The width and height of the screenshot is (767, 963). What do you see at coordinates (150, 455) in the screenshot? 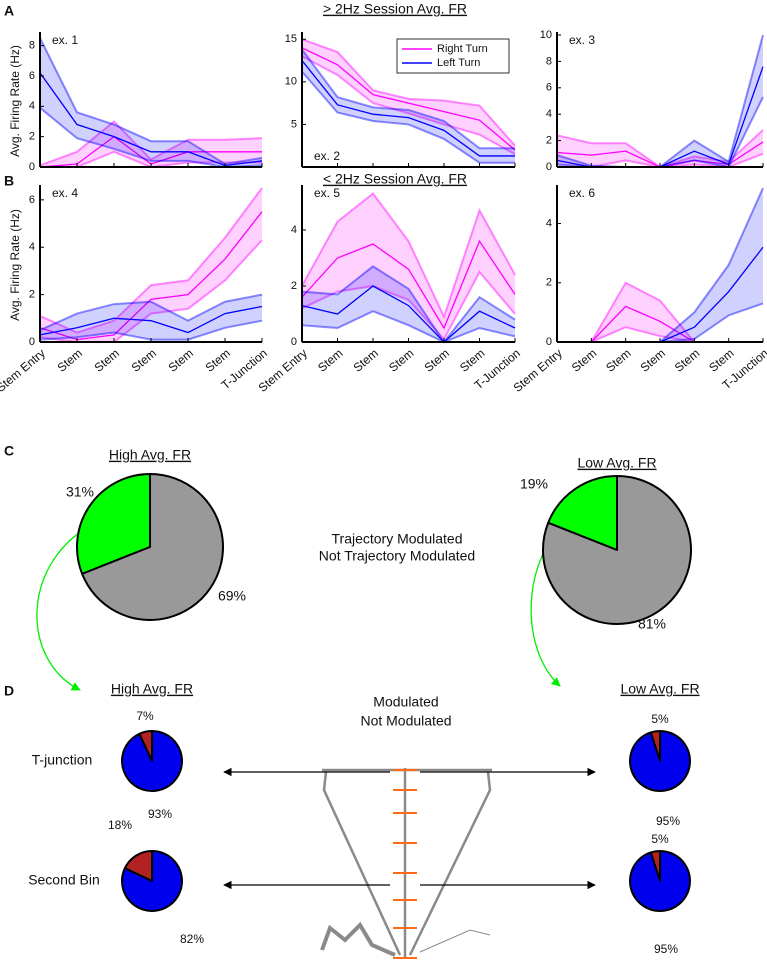
I see `chart-title: High Avg. FR` at bounding box center [150, 455].